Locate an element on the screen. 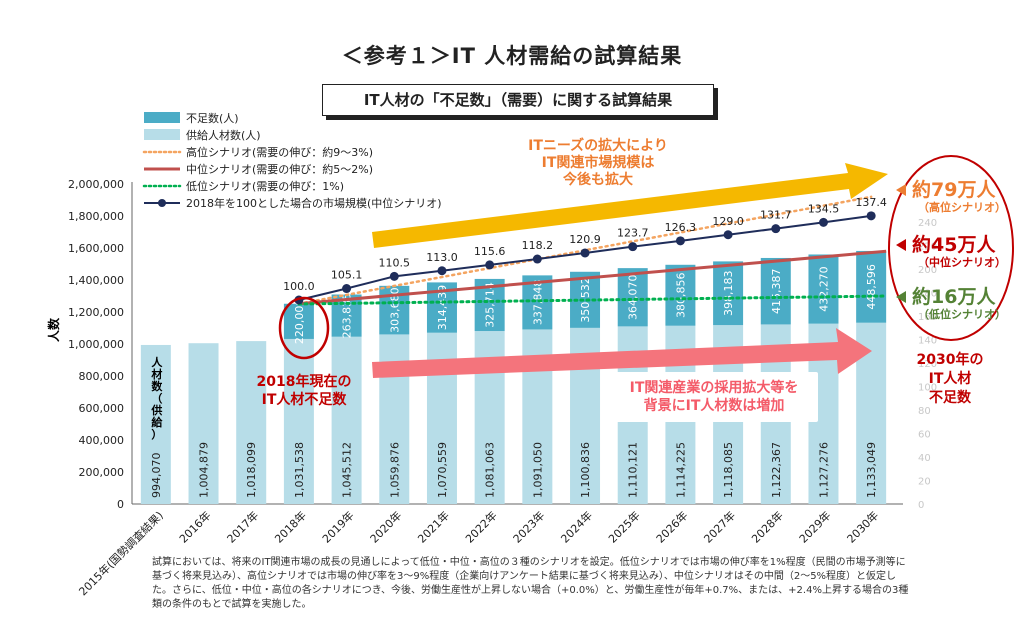 Image resolution: width=1024 pixels, height=631 pixels. supply-value-label: 1,100,836 is located at coordinates (585, 470).